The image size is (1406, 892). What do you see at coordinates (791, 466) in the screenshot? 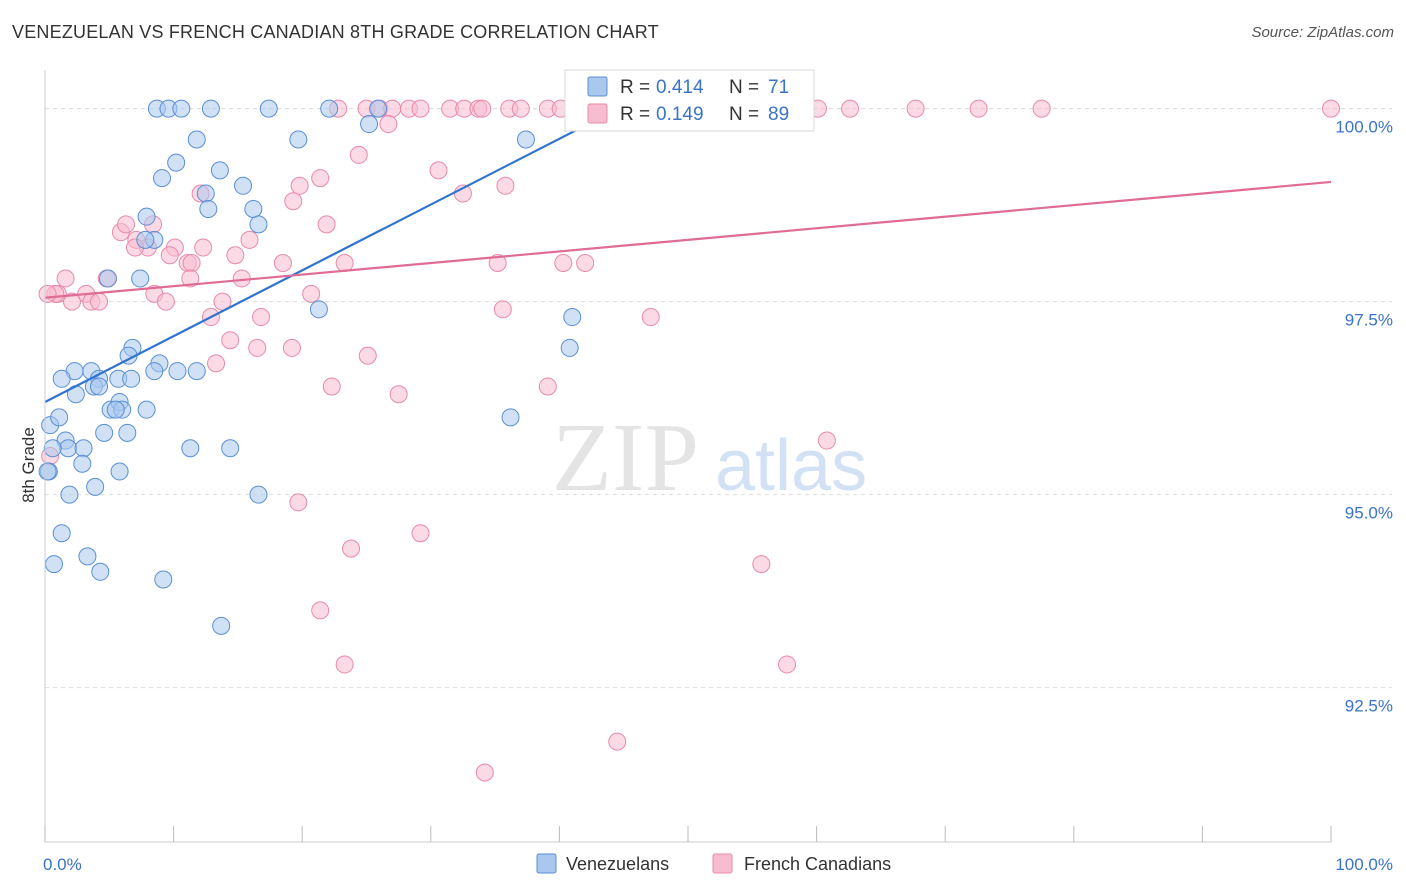
I see `watermark-atlas: atlas` at bounding box center [791, 466].